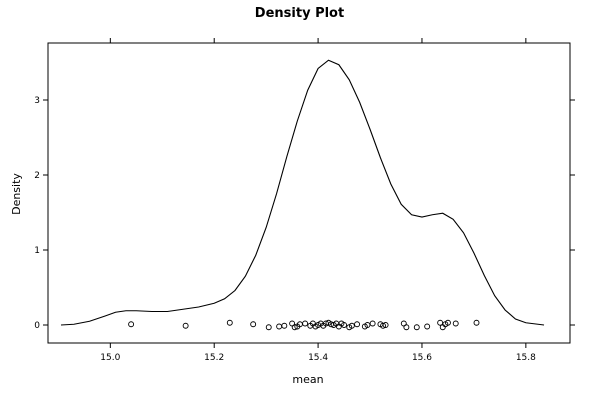  I want to click on y-axis-label: Density, so click(16, 194).